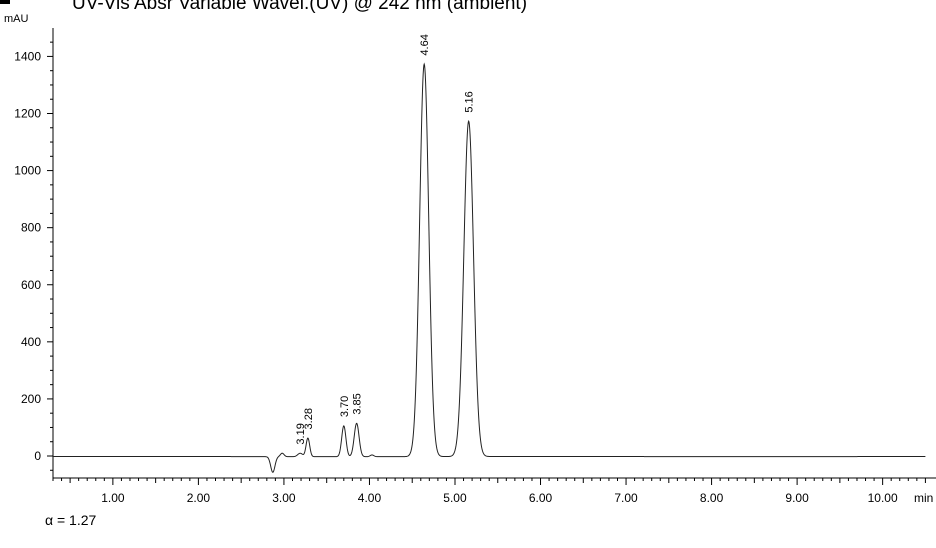 This screenshot has width=936, height=548. I want to click on y-tick-label: 1000, so click(27, 171).